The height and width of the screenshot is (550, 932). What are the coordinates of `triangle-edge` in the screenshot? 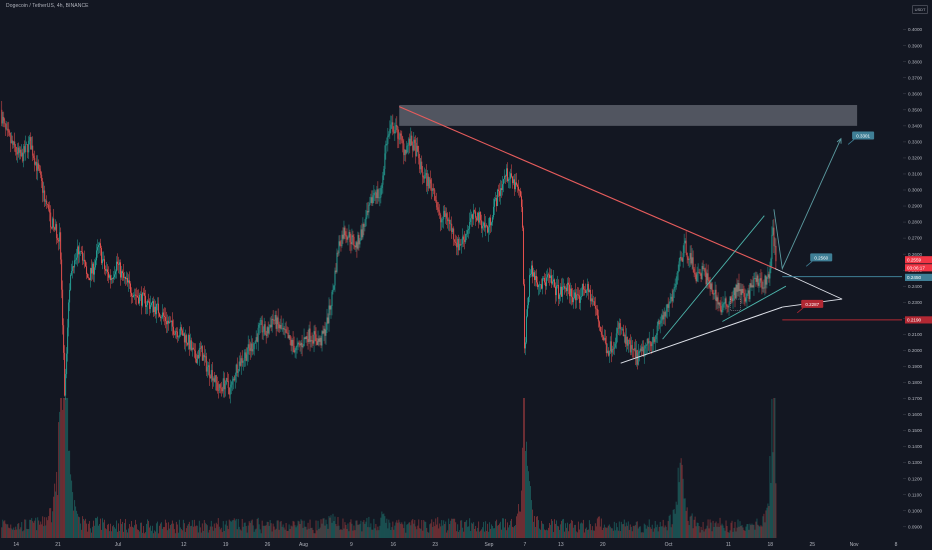 It's located at (808, 284).